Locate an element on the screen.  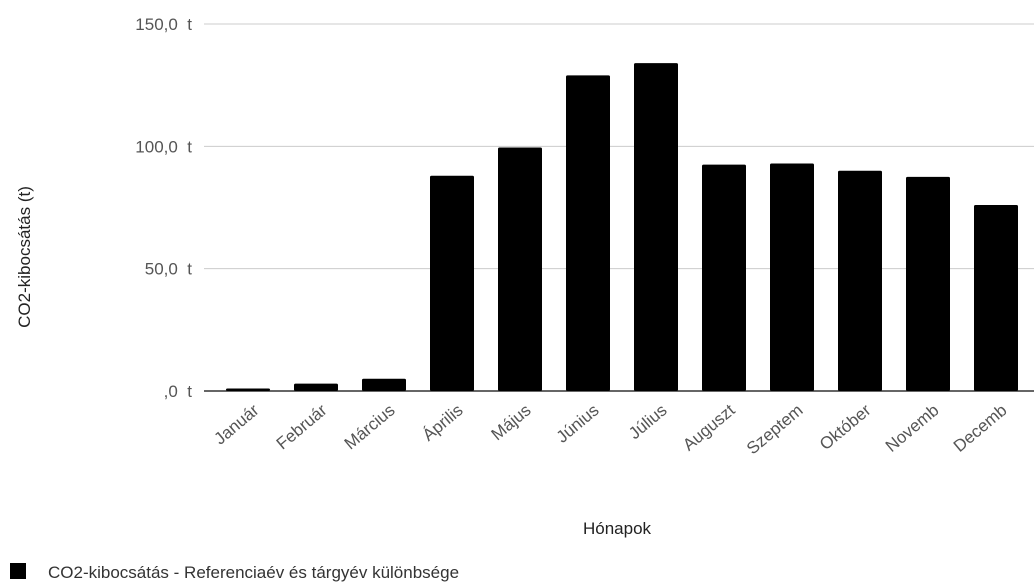
y-tick-label: ,0 t is located at coordinates (178, 391).